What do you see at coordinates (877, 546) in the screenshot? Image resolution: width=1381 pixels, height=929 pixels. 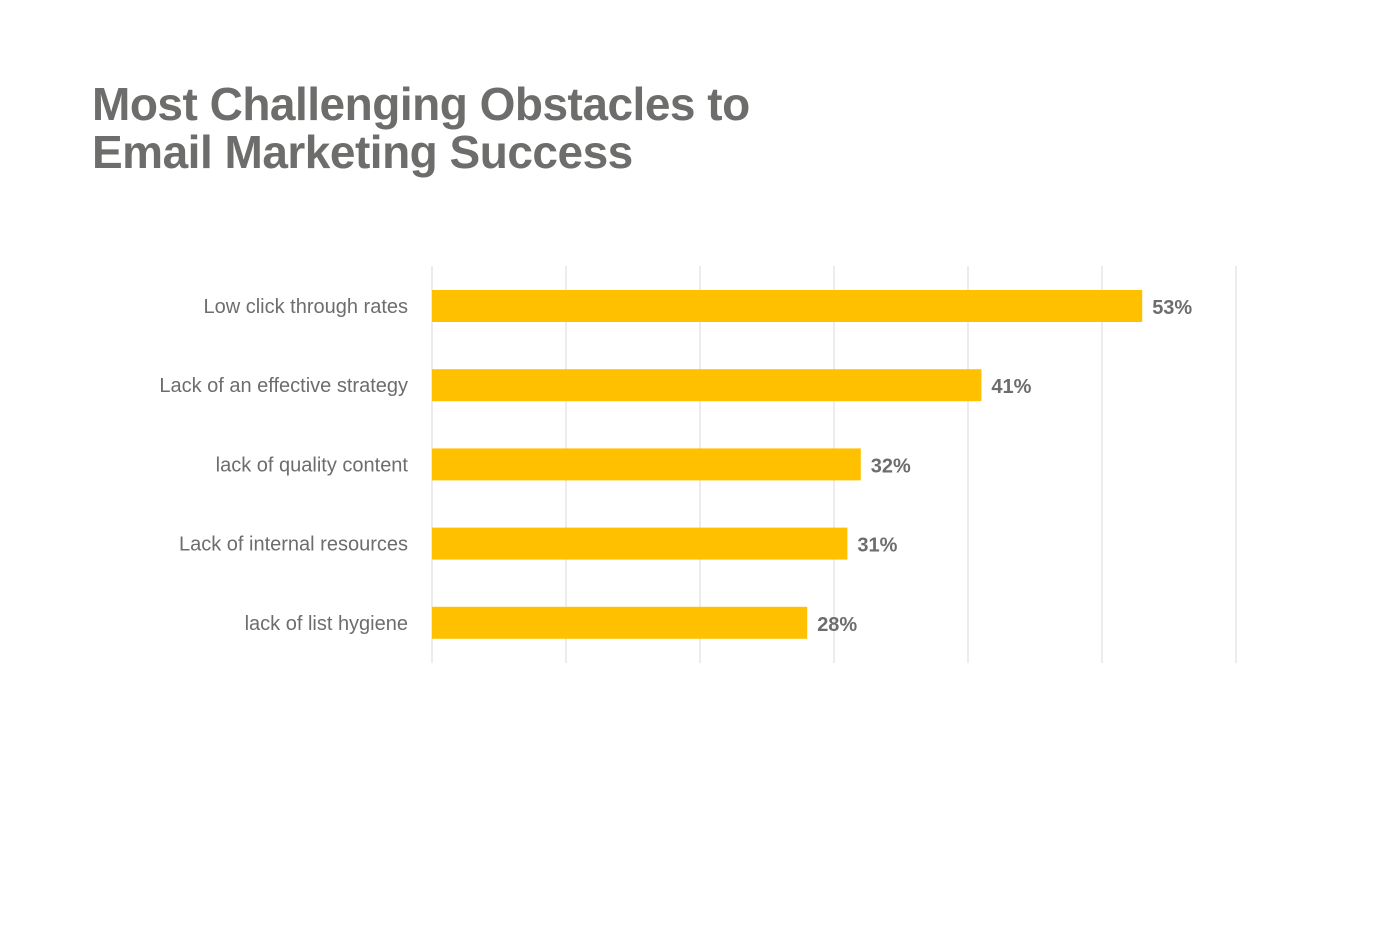 I see `value-label-4: 31%` at bounding box center [877, 546].